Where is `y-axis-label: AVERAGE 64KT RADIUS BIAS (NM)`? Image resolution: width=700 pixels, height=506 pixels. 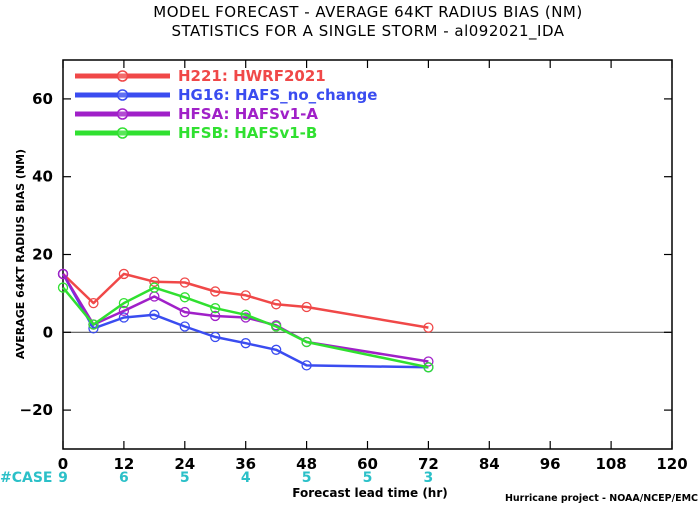 y-axis-label: AVERAGE 64KT RADIUS BIAS (NM) is located at coordinates (20, 254).